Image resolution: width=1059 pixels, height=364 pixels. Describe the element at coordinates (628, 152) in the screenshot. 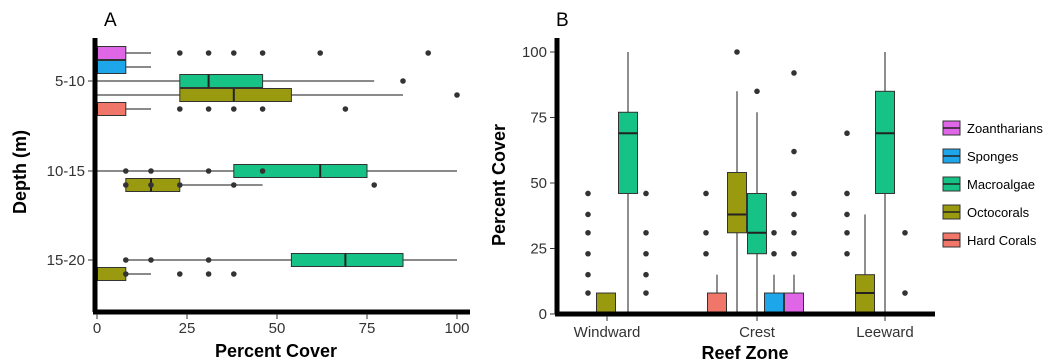

I see `panel-b-windward-macroalgae-box` at that location.